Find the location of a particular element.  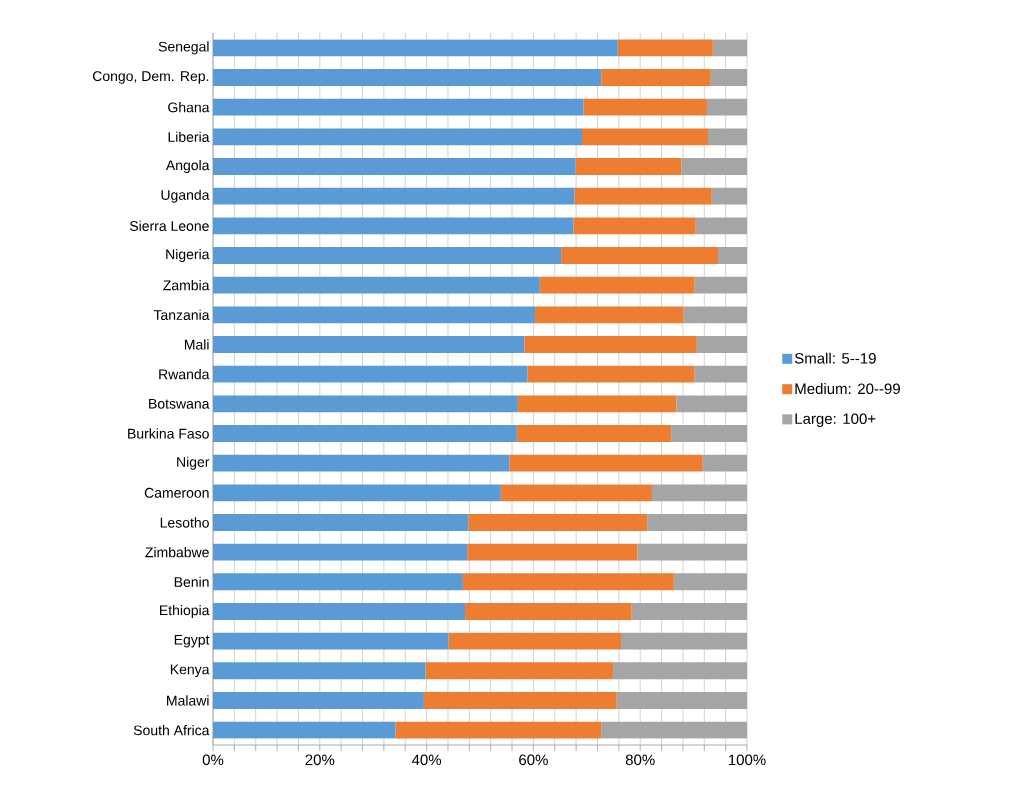

y-tick-label: Zimbabwe is located at coordinates (177, 552).